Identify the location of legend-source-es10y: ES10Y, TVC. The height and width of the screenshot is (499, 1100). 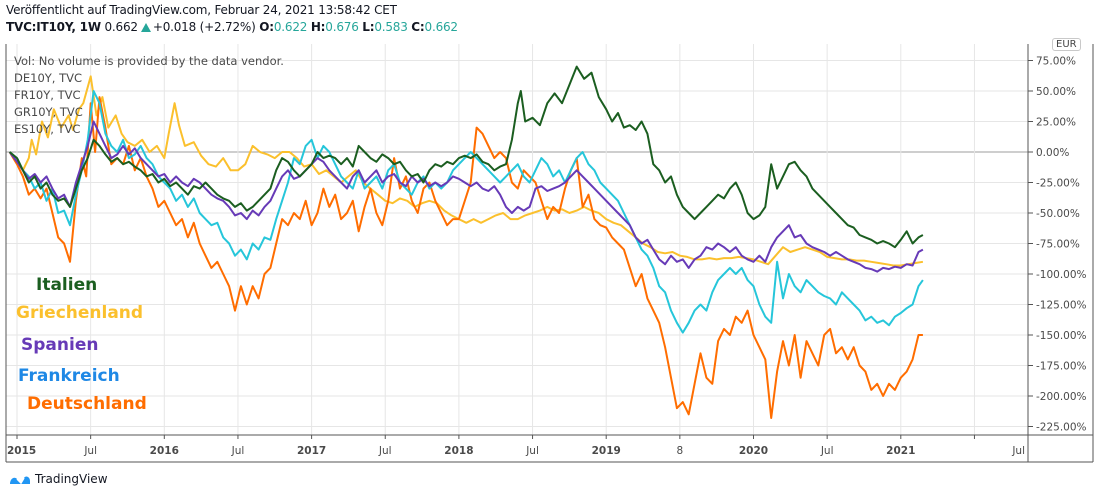
(47, 129).